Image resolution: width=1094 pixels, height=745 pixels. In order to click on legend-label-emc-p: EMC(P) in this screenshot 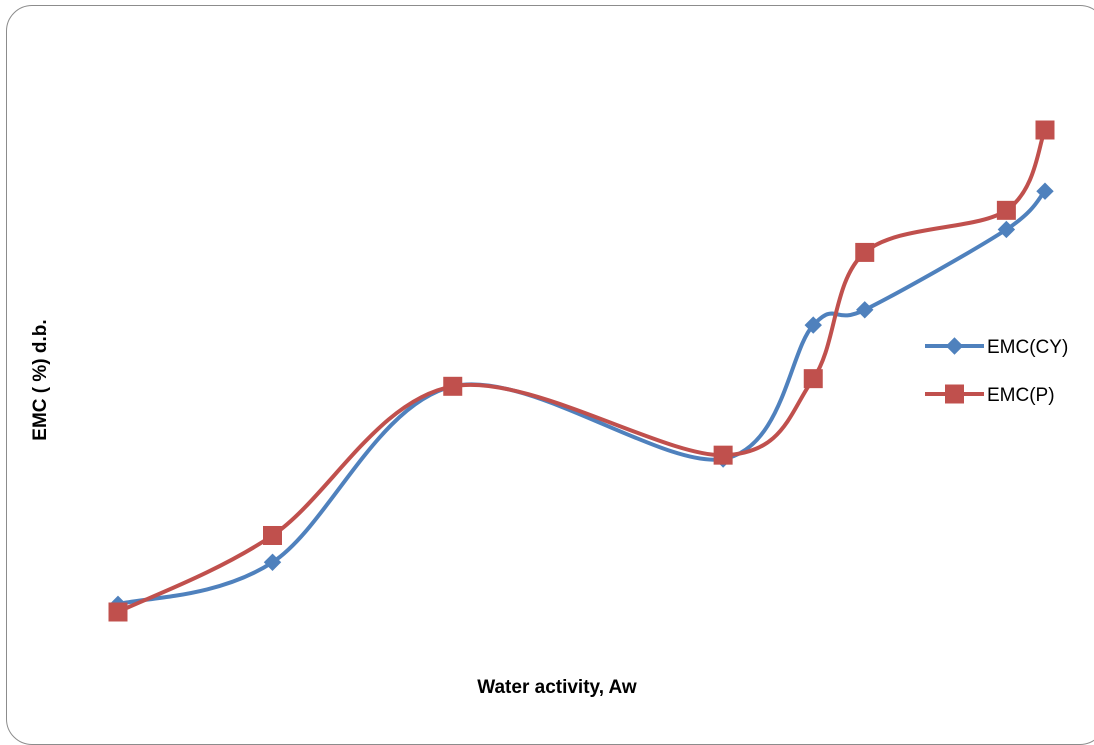, I will do `click(1021, 395)`.